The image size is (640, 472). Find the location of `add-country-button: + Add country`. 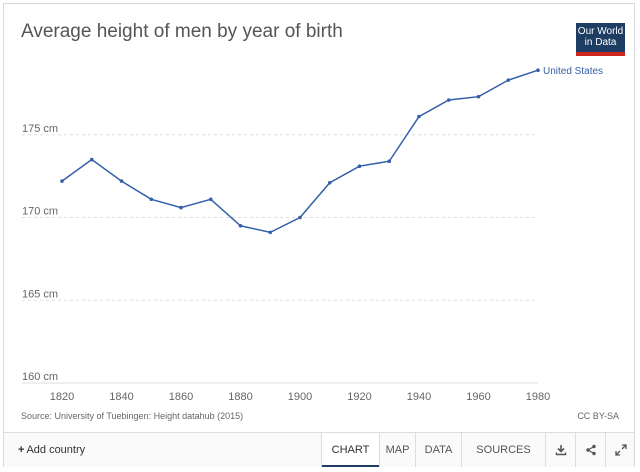

add-country-button: + Add country is located at coordinates (51, 450).